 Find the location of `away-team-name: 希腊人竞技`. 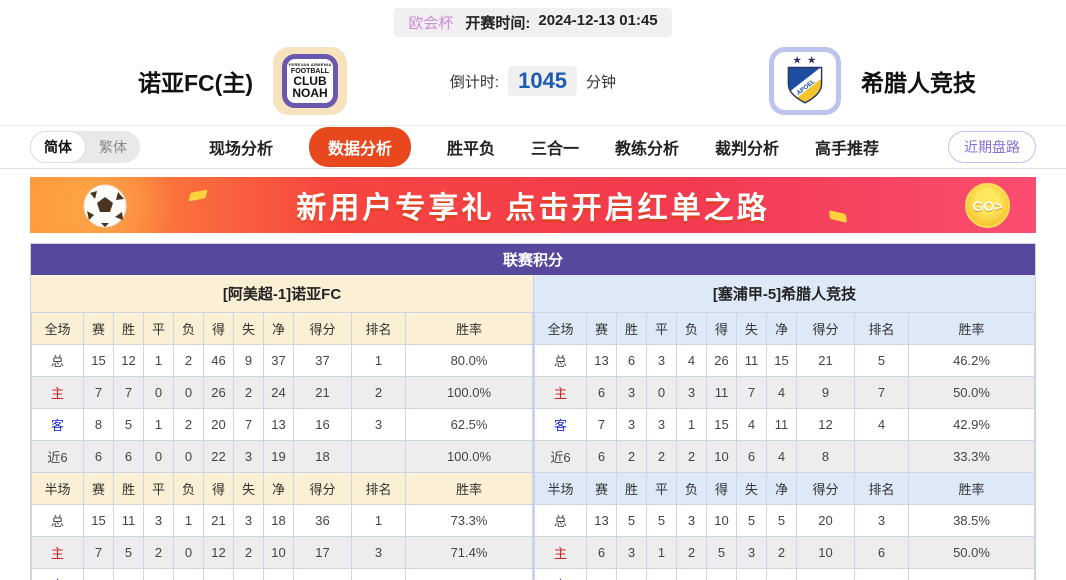

away-team-name: 希腊人竞技 is located at coordinates (918, 83).